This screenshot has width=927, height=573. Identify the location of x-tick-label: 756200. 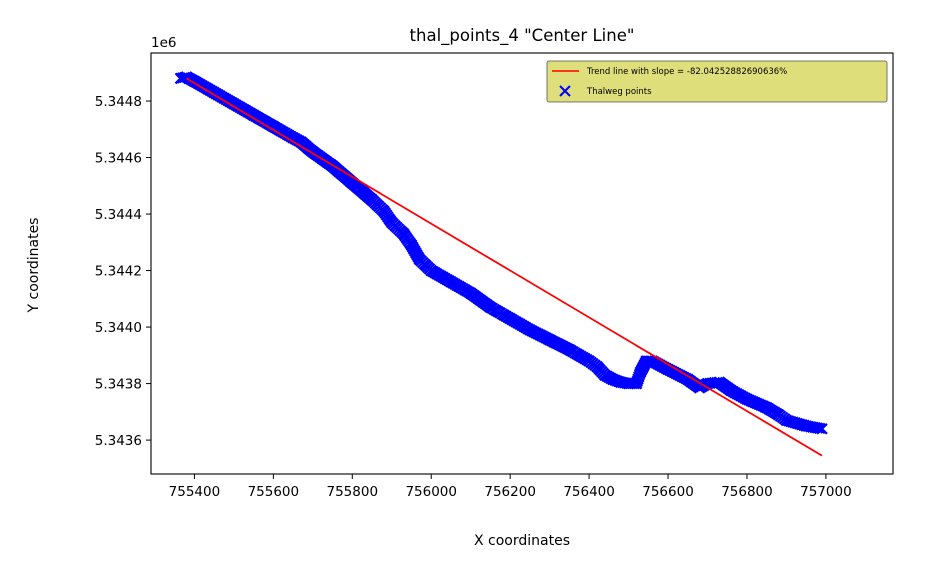
(510, 492).